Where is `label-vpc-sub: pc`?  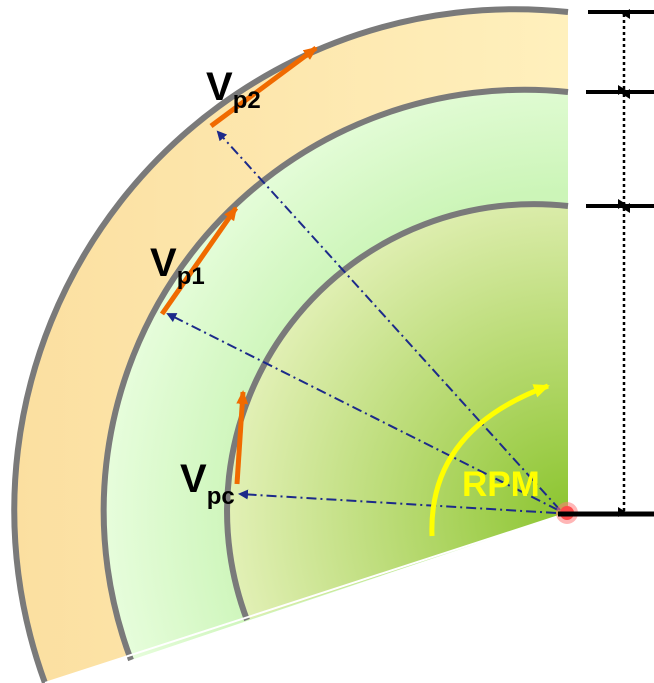
label-vpc-sub: pc is located at coordinates (221, 496).